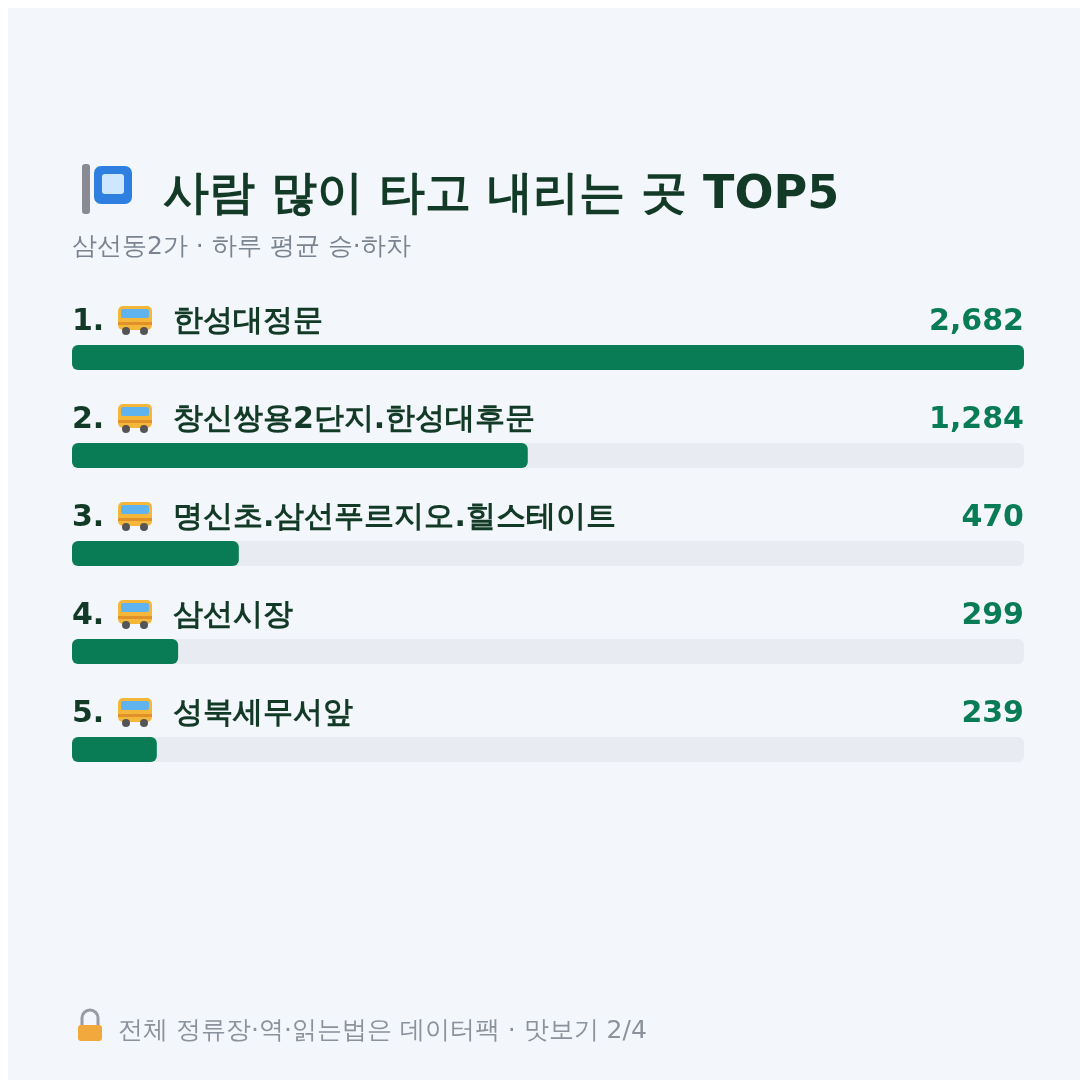 The height and width of the screenshot is (1080, 1080). I want to click on chart-subtitle: 삼선동2가 · 하루 평균 승·하차, so click(241, 245).